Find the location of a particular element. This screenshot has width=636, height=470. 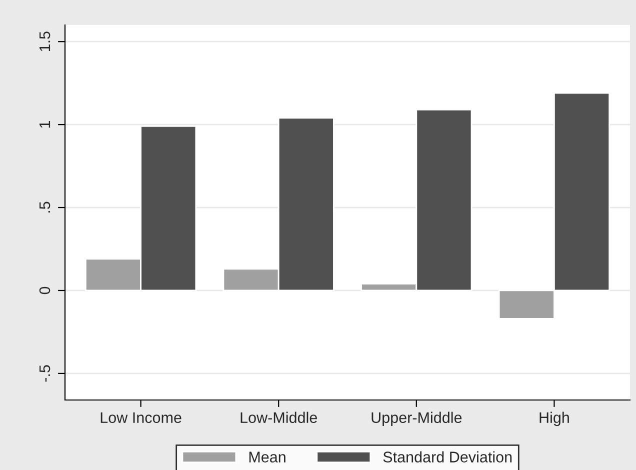

x-tick-label: Low Income is located at coordinates (141, 418).